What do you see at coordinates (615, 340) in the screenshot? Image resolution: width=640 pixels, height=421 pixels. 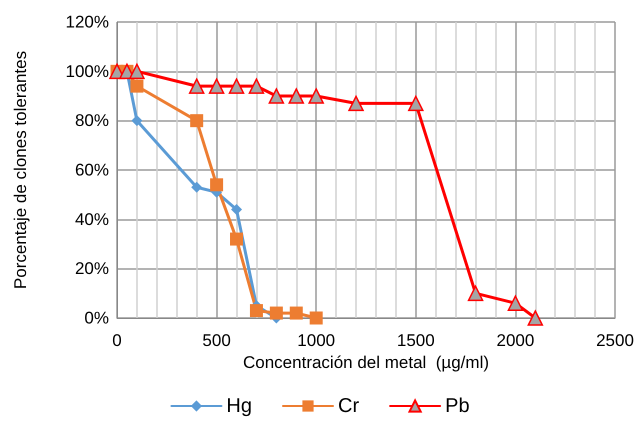 I see `x-tick-label: 2500` at bounding box center [615, 340].